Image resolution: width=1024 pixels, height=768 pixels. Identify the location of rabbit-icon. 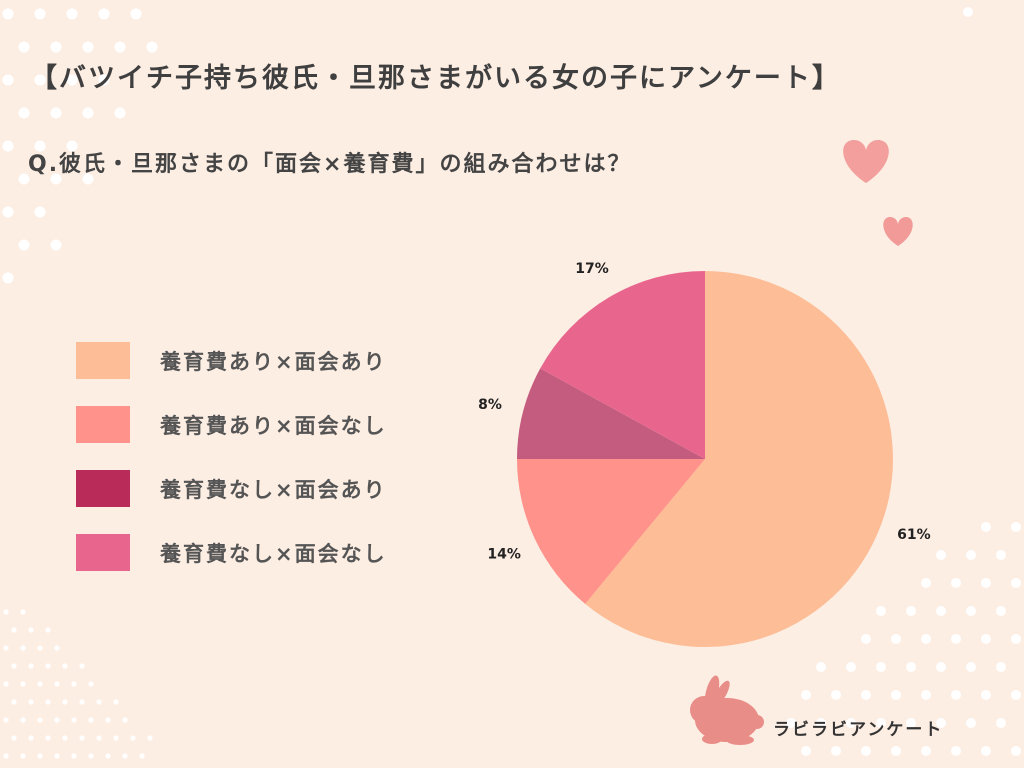
(727, 710).